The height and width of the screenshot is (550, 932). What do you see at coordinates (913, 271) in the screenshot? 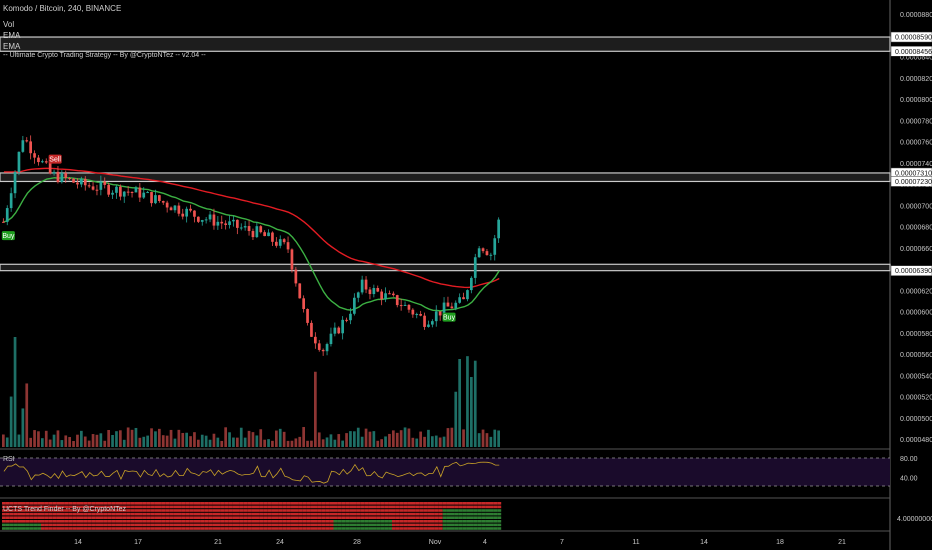
I see `price-tag-label: 0.00006390` at bounding box center [913, 271].